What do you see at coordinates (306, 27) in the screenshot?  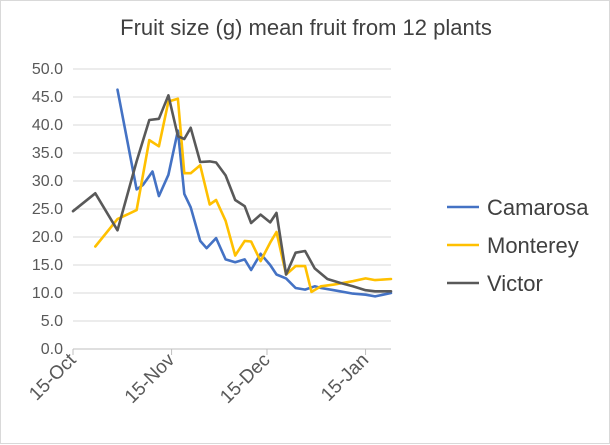 I see `chart-title: Fruit size (g) mean fruit from 12 plants` at bounding box center [306, 27].